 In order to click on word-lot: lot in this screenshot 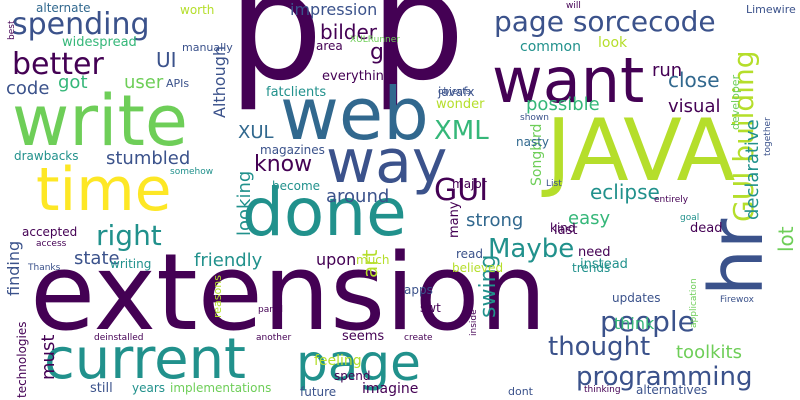, I will do `click(786, 239)`.